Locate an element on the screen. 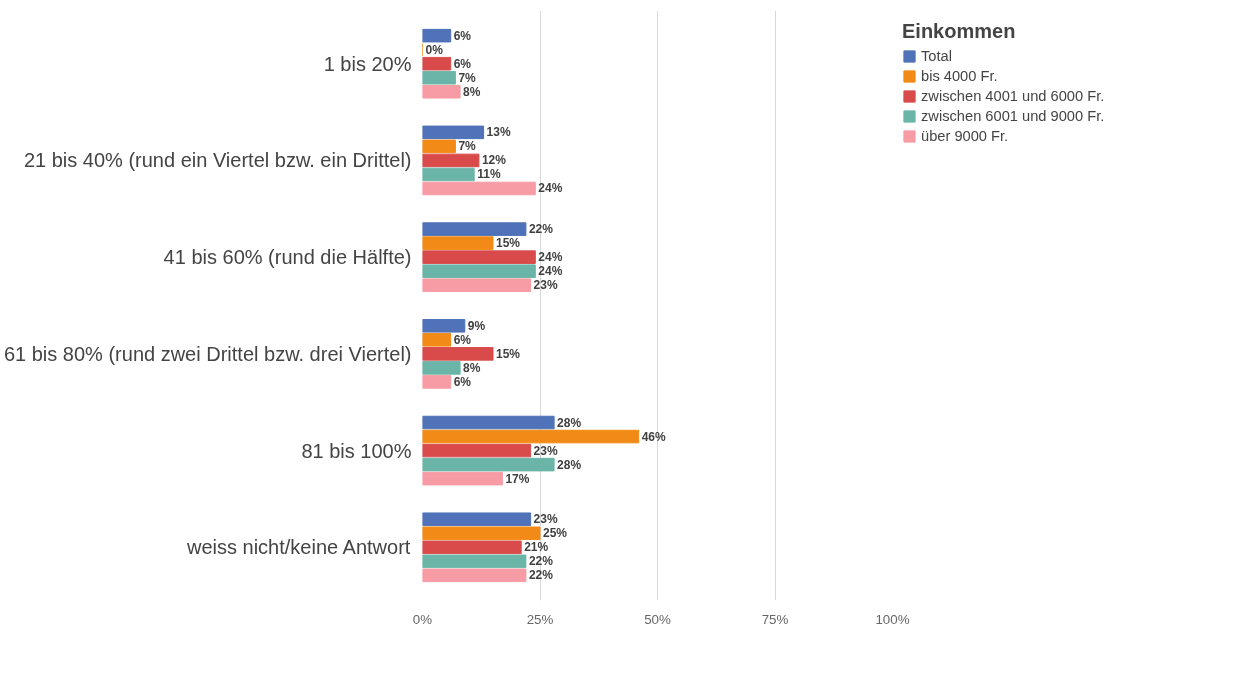 The width and height of the screenshot is (1260, 685). legend-label: über 9000 Fr. is located at coordinates (965, 136).